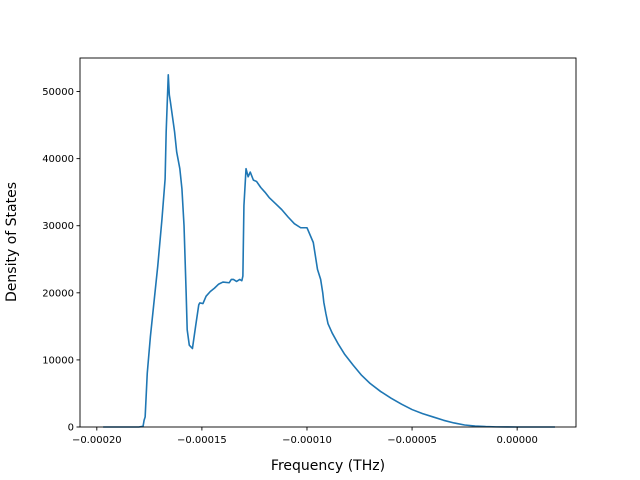 Image resolution: width=640 pixels, height=480 pixels. I want to click on y-axis-label: Density of States, so click(12, 242).